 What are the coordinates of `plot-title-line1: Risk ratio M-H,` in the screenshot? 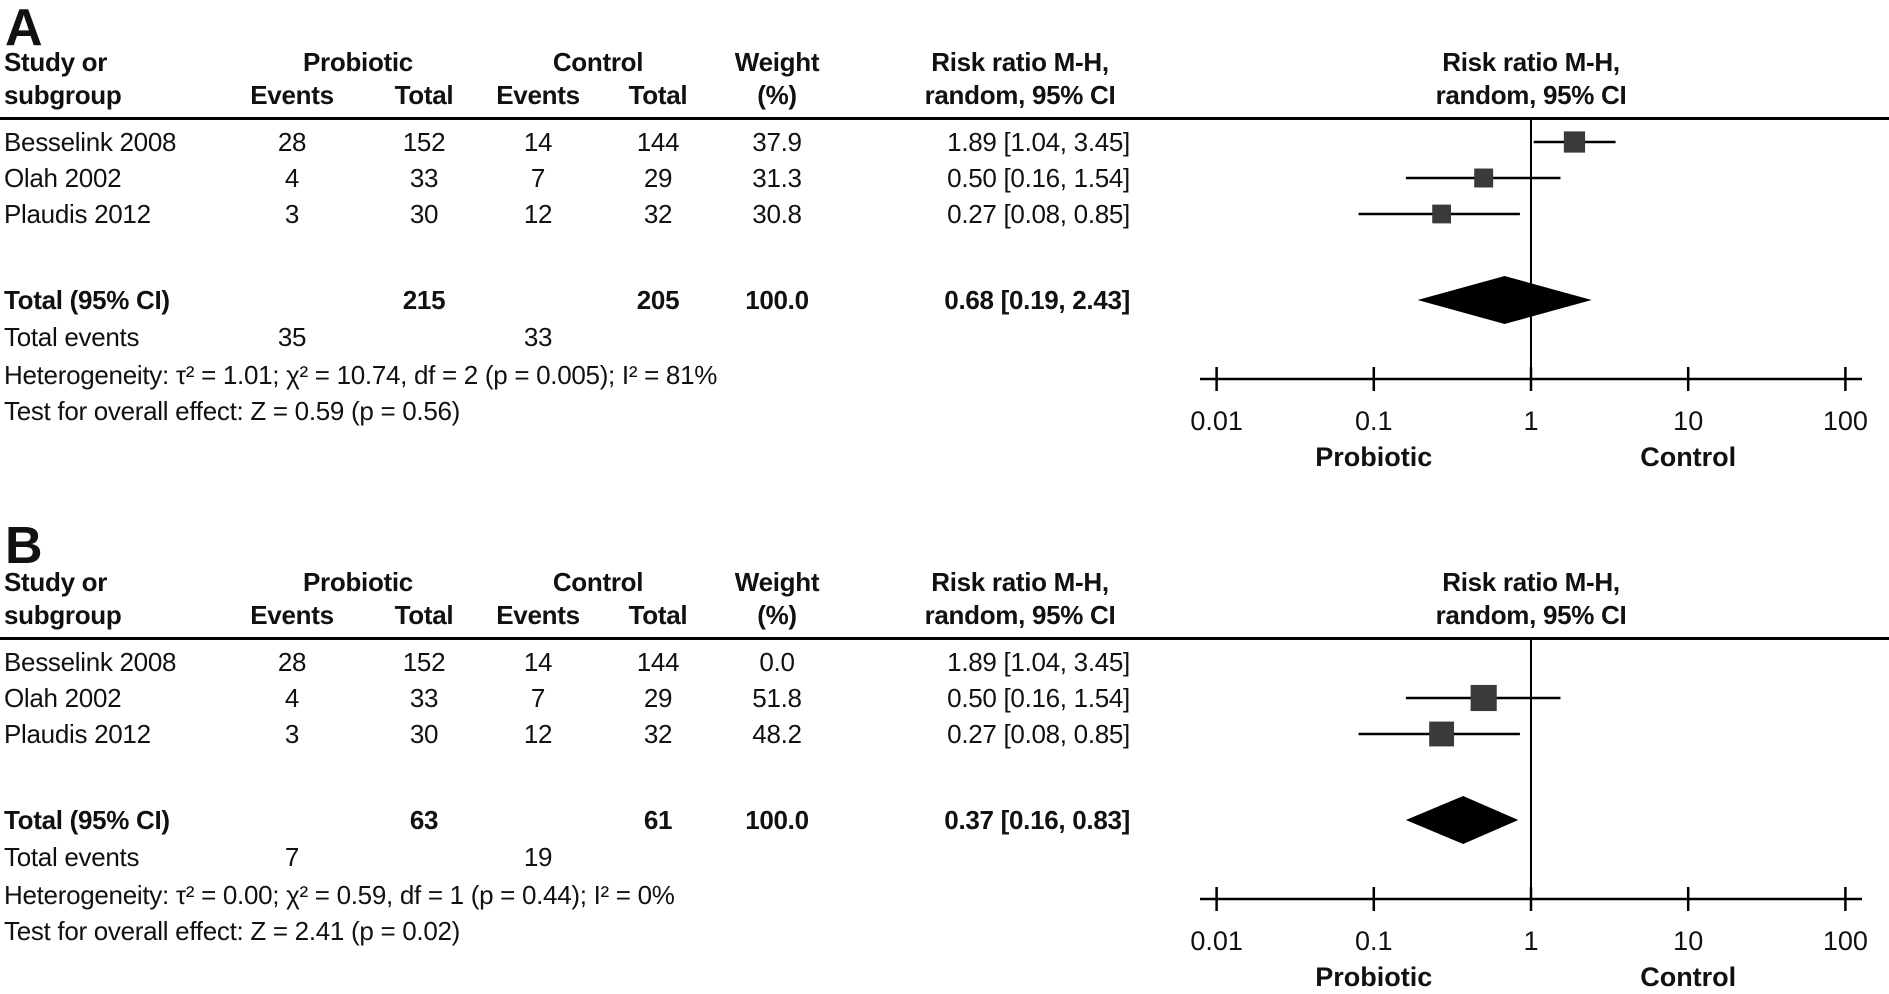 It's located at (1531, 582).